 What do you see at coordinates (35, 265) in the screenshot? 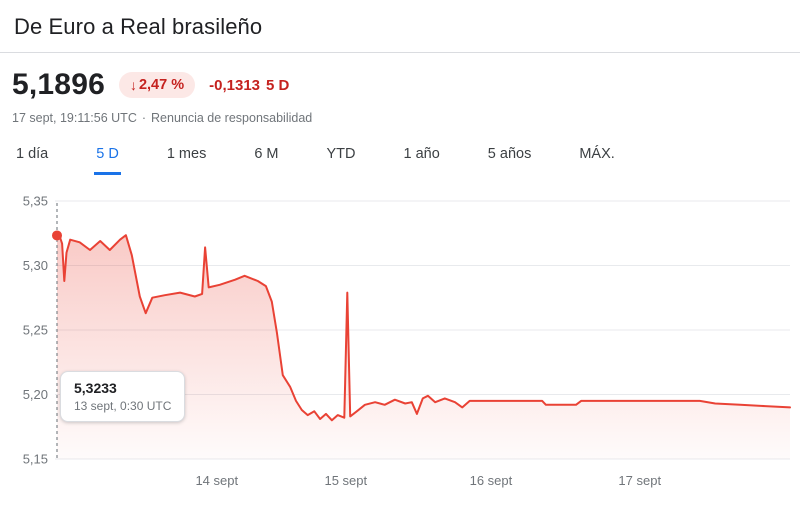
I see `y-axis-label: 5,30` at bounding box center [35, 265].